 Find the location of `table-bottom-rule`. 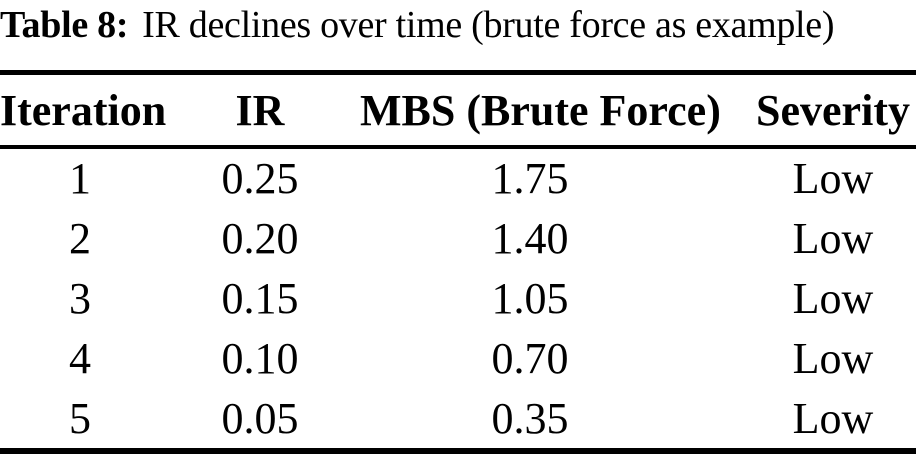

table-bottom-rule is located at coordinates (458, 451).